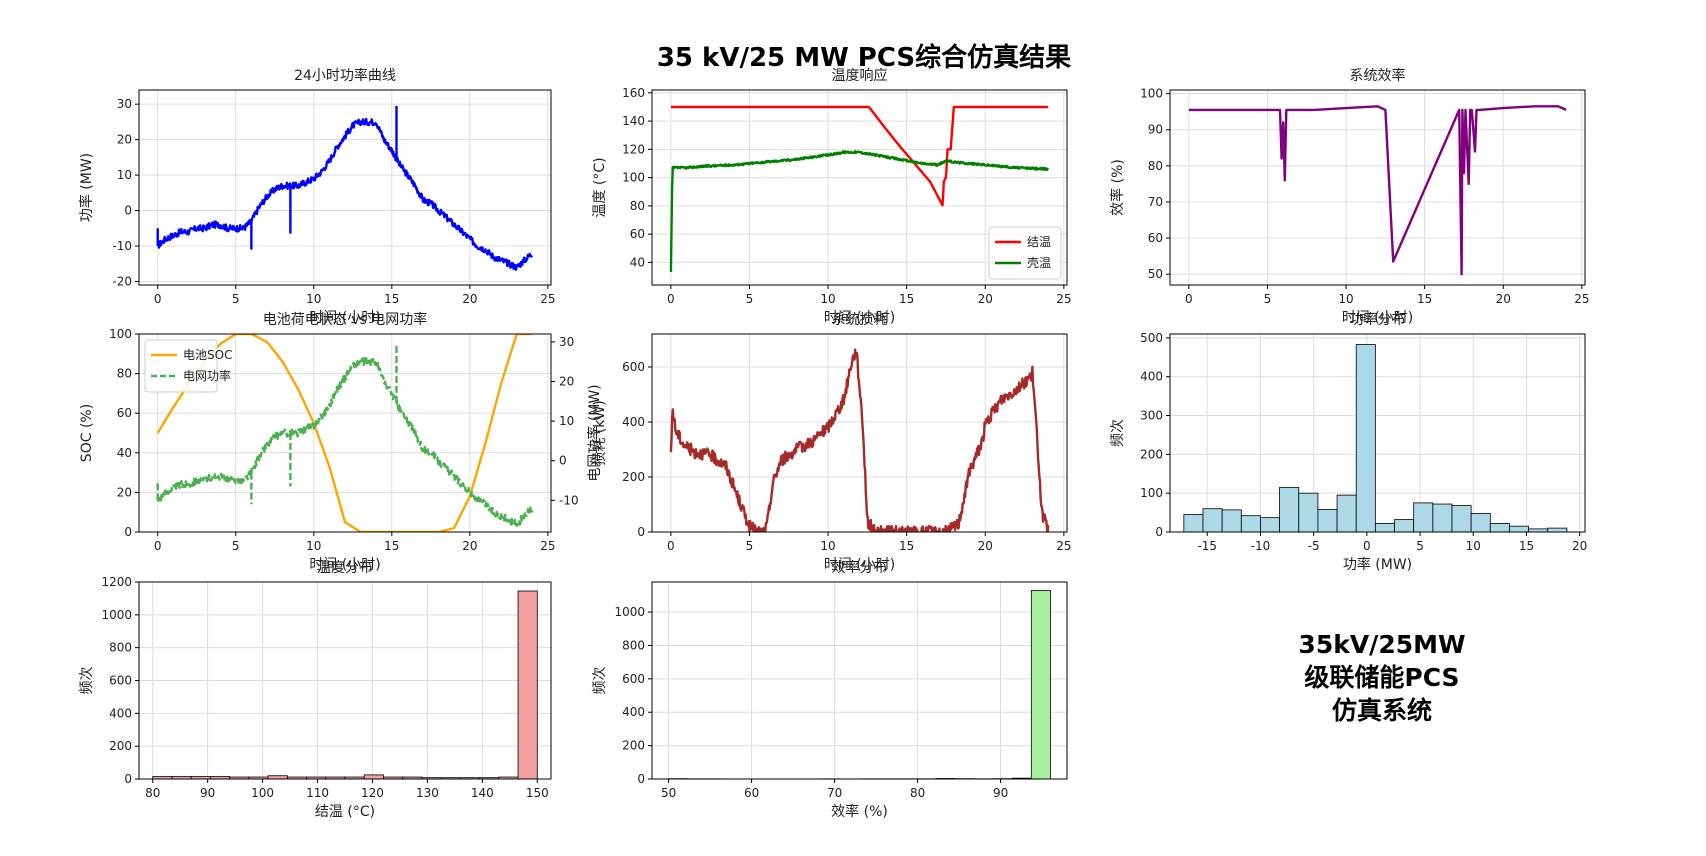 The width and height of the screenshot is (1706, 856). Describe the element at coordinates (1378, 319) in the screenshot. I see `panel-title: 功率分布` at that location.